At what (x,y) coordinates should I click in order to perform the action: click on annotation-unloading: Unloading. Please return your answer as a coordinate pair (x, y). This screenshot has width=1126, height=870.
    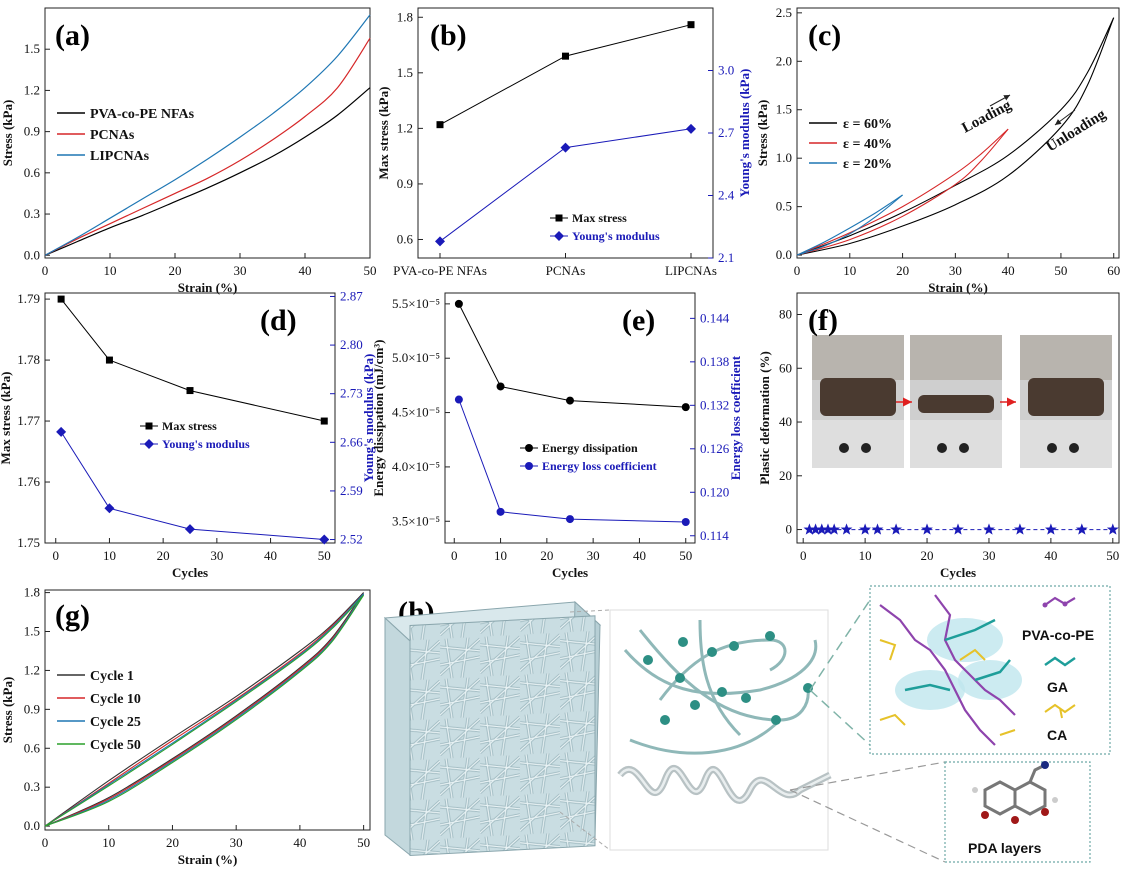
    Looking at the image, I should click on (1076, 130).